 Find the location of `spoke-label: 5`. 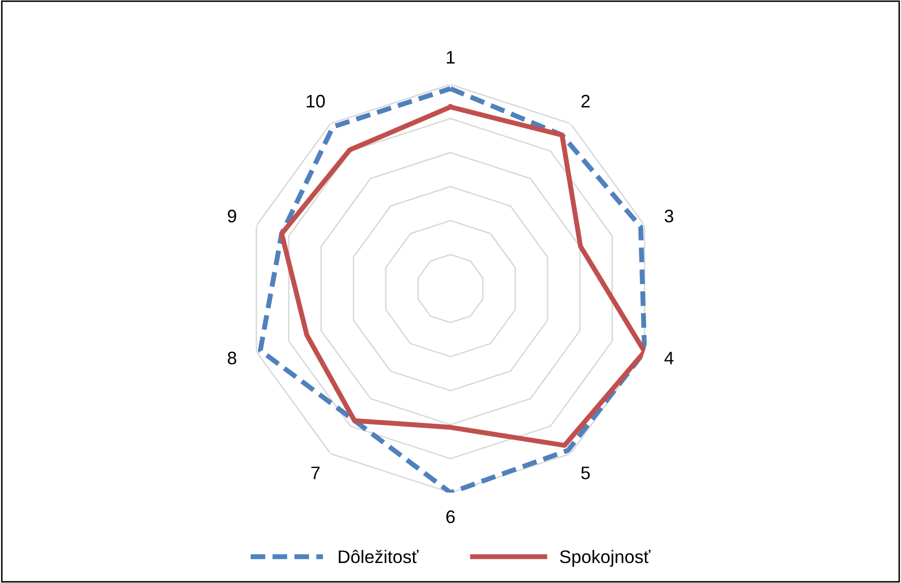

spoke-label: 5 is located at coordinates (585, 473).